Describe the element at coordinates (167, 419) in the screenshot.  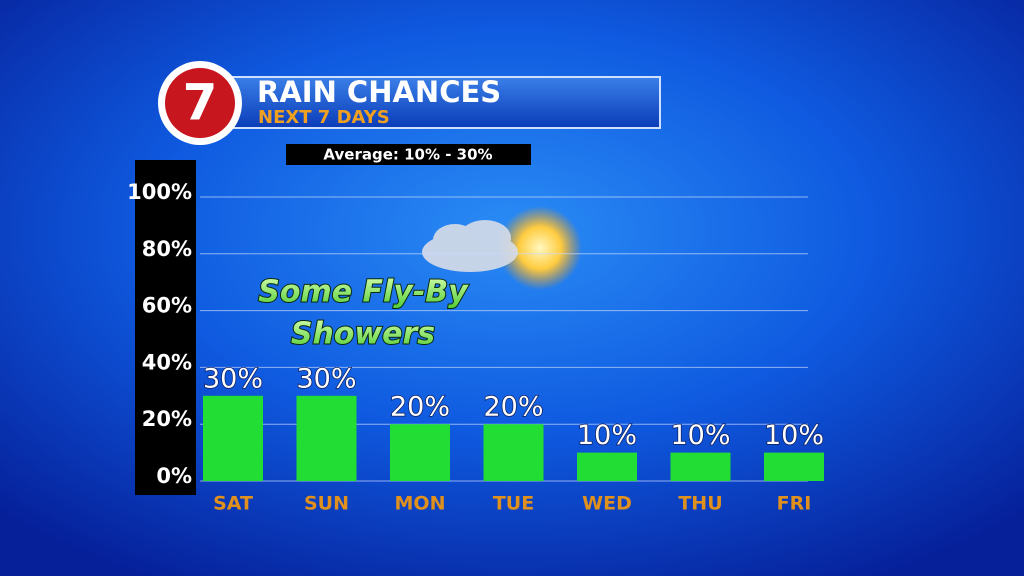
I see `y-tick-label: 20%` at that location.